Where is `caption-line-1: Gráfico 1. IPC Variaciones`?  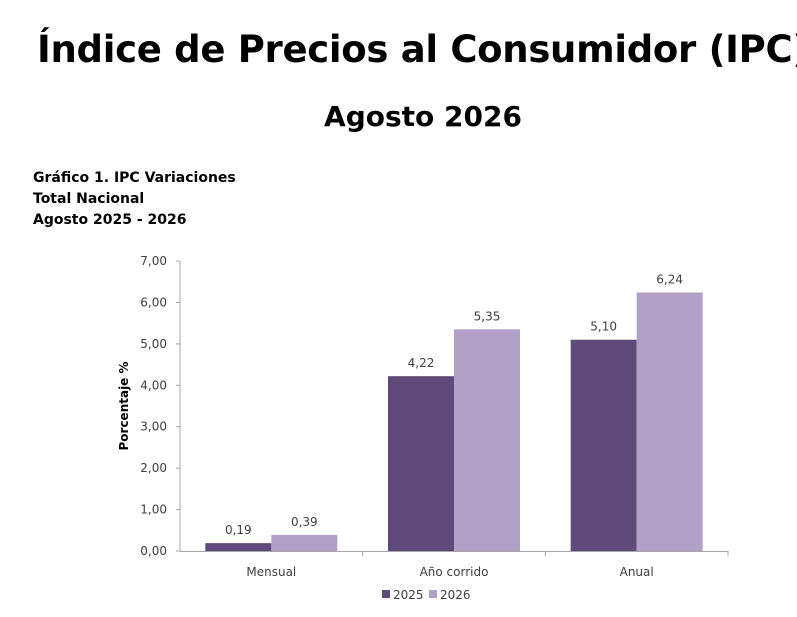 caption-line-1: Gráfico 1. IPC Variaciones is located at coordinates (134, 178).